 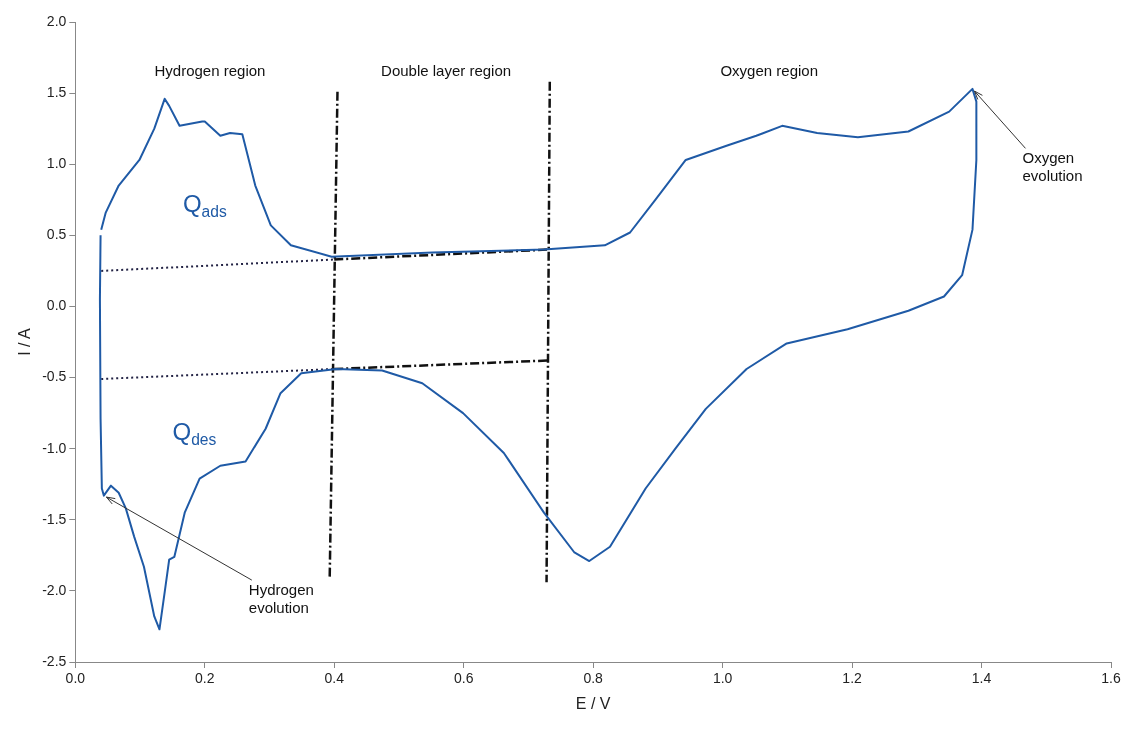 What do you see at coordinates (446, 71) in the screenshot?
I see `annotation: Double layer region` at bounding box center [446, 71].